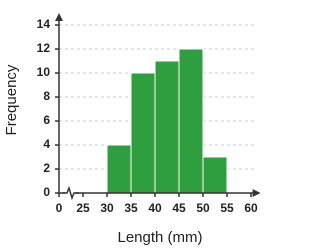 This screenshot has height=248, width=320. I want to click on y-axis-title: Frequency, so click(11, 99).